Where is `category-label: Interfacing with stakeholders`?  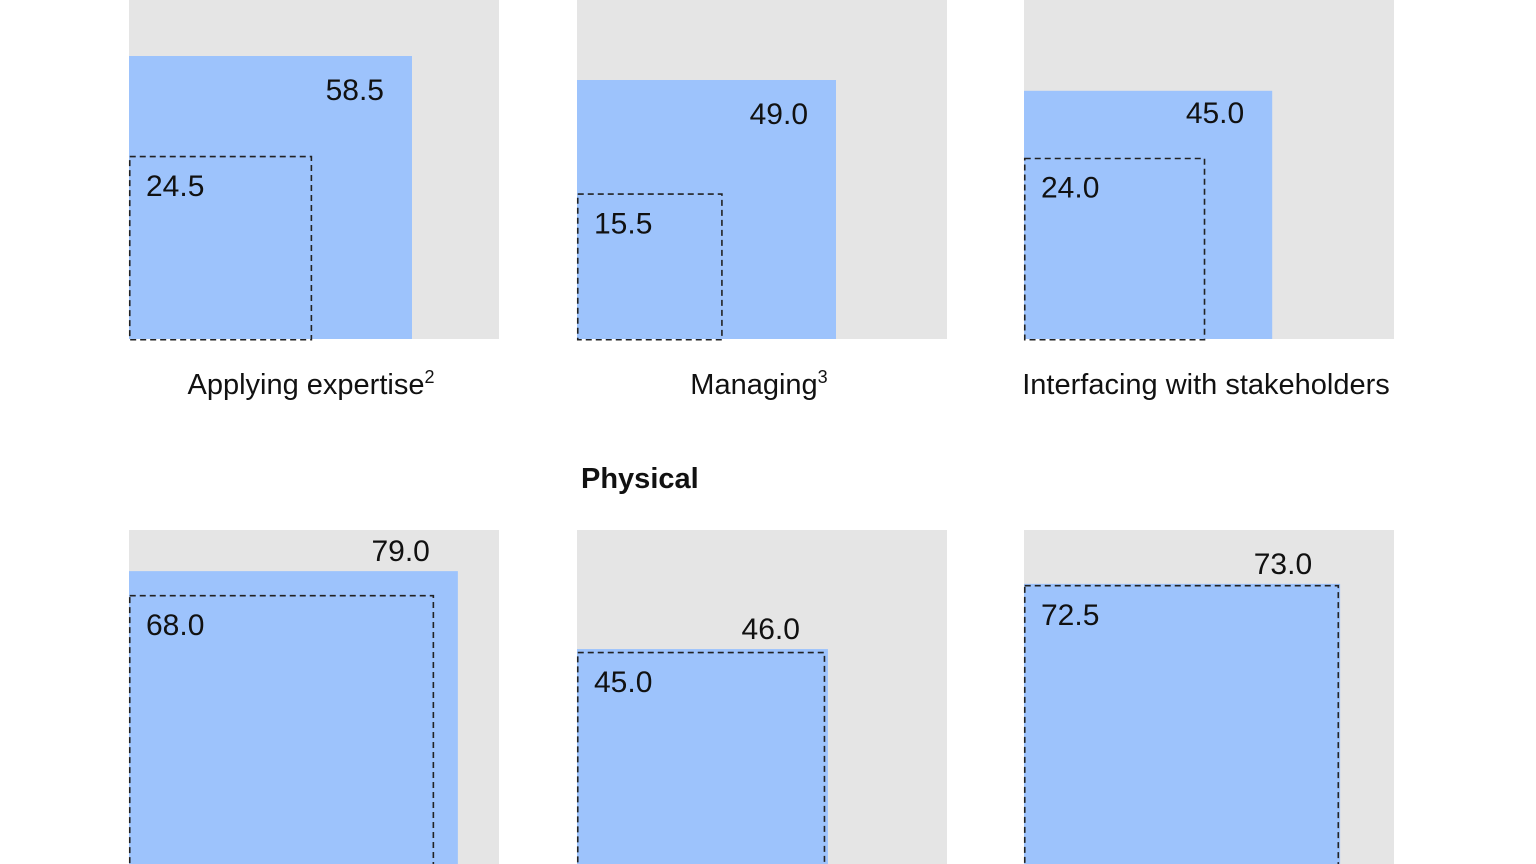
category-label: Interfacing with stakeholders is located at coordinates (1206, 385).